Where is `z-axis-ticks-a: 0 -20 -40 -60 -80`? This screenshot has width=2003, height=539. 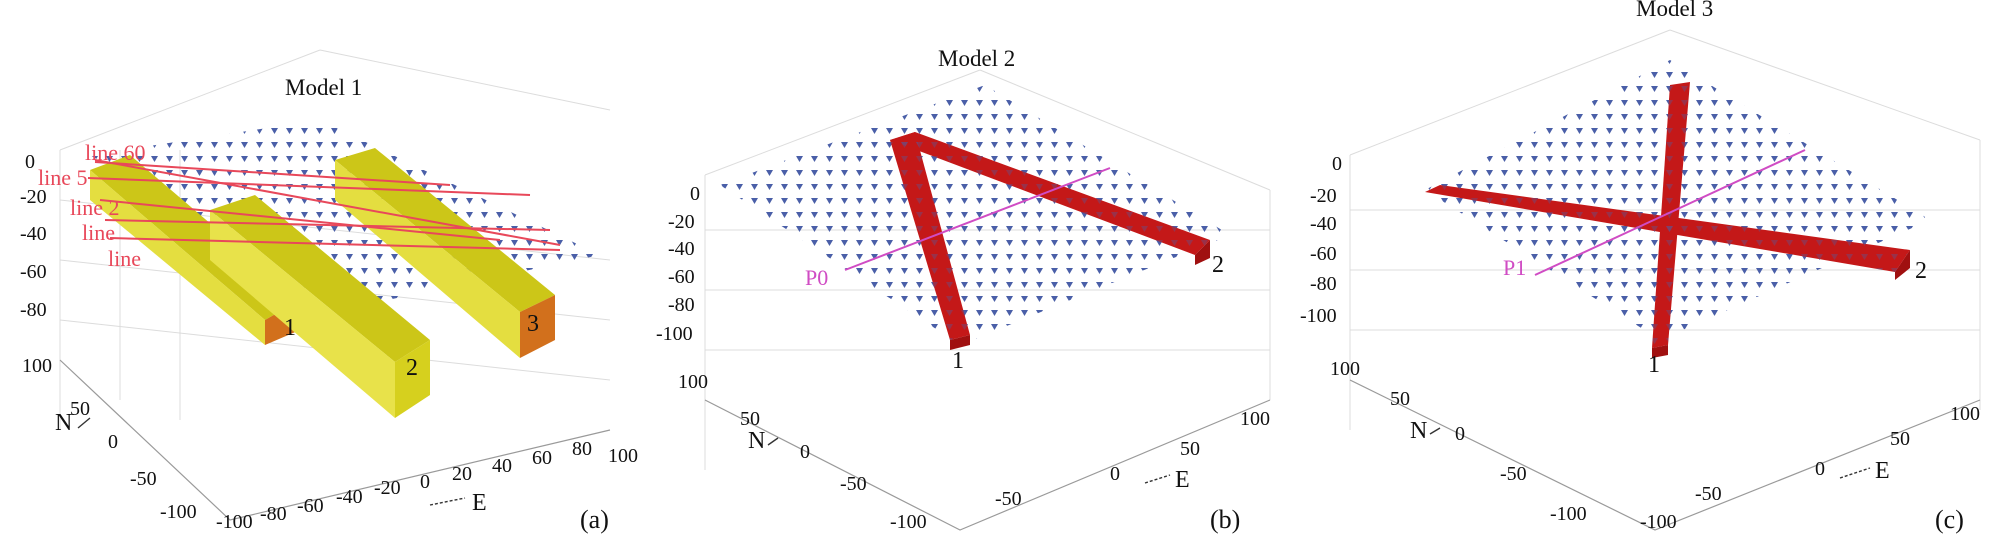 z-axis-ticks-a: 0 -20 -40 -60 -80 is located at coordinates (33, 236).